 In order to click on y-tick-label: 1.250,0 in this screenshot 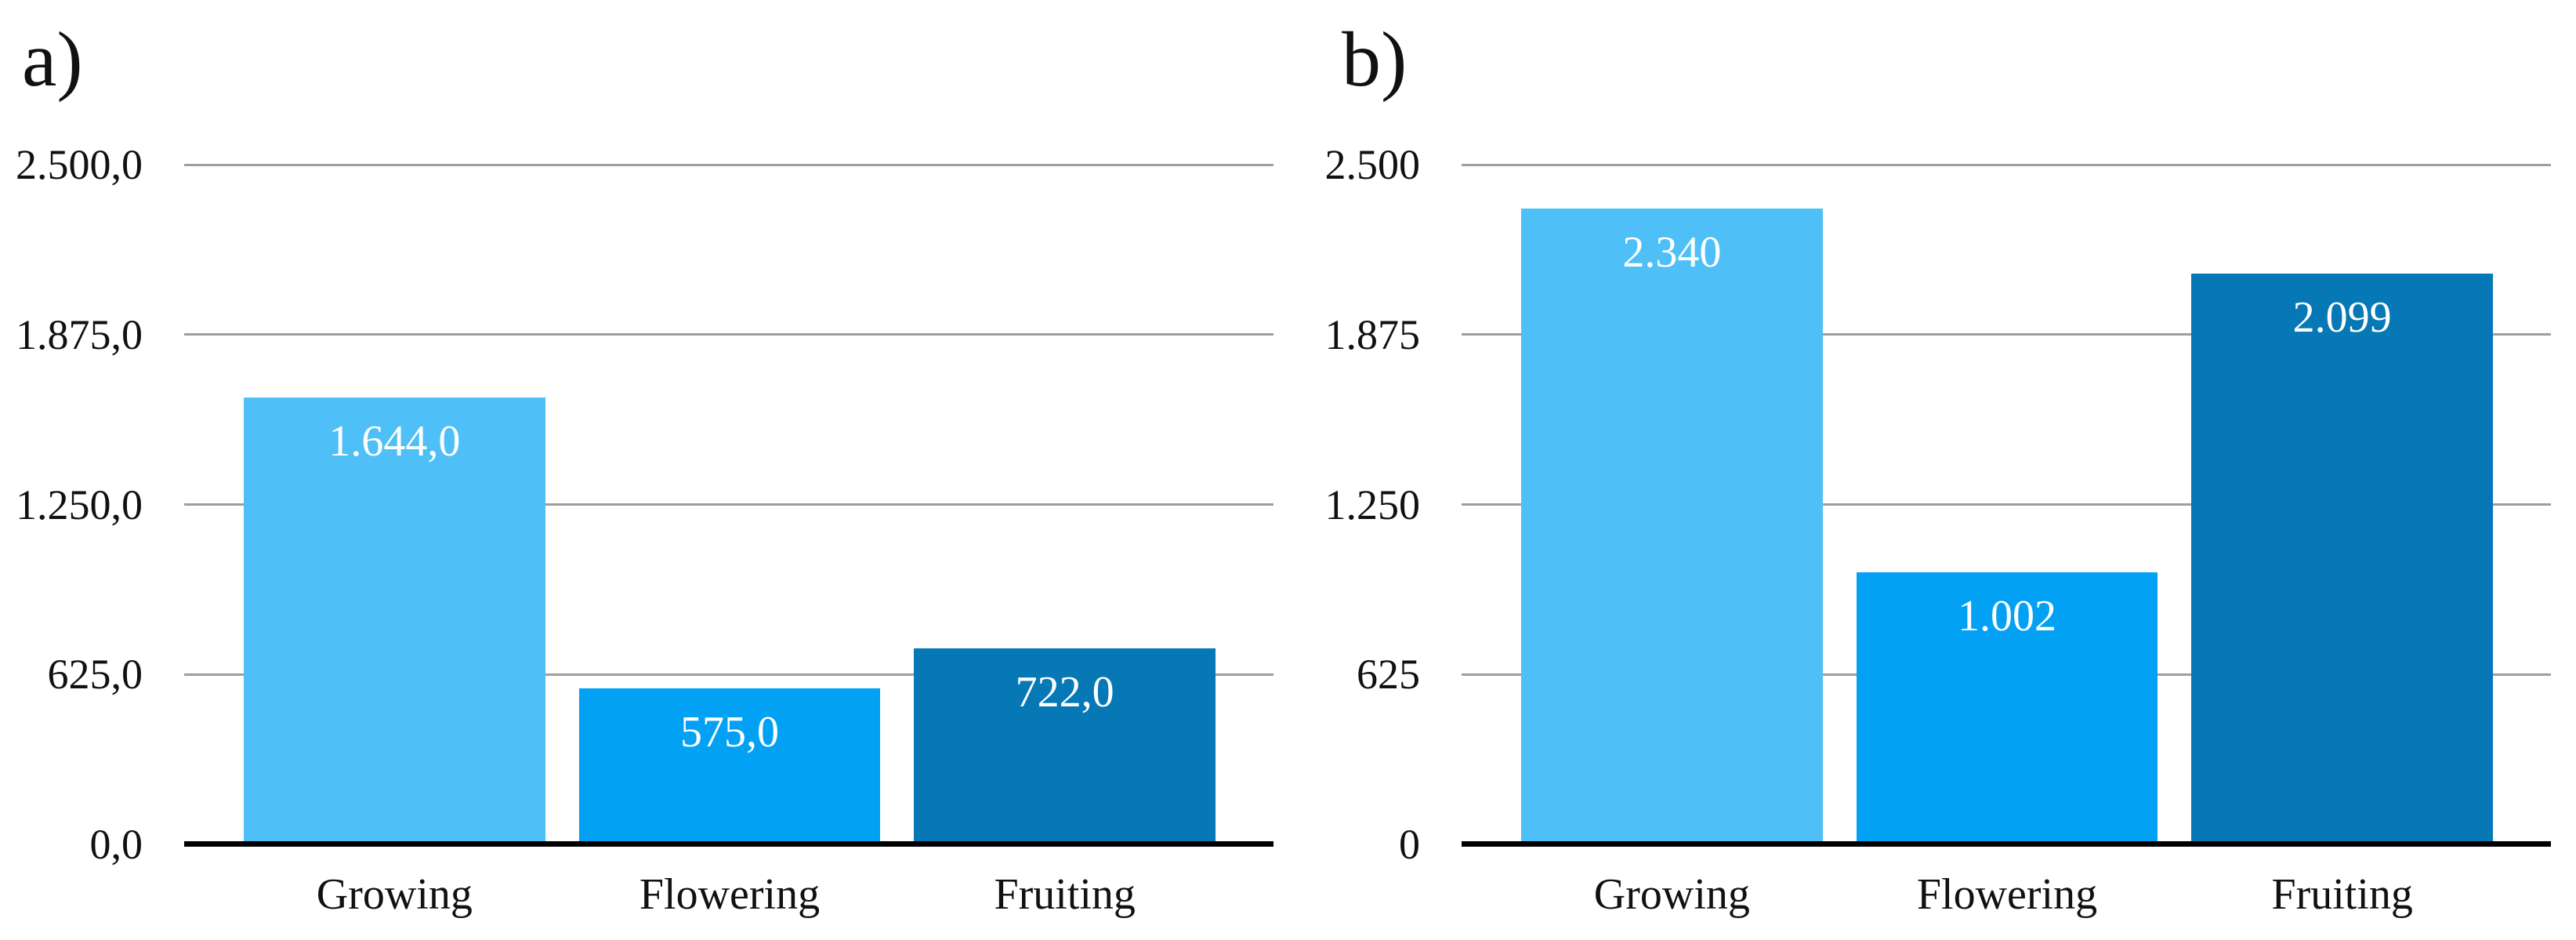, I will do `click(79, 504)`.